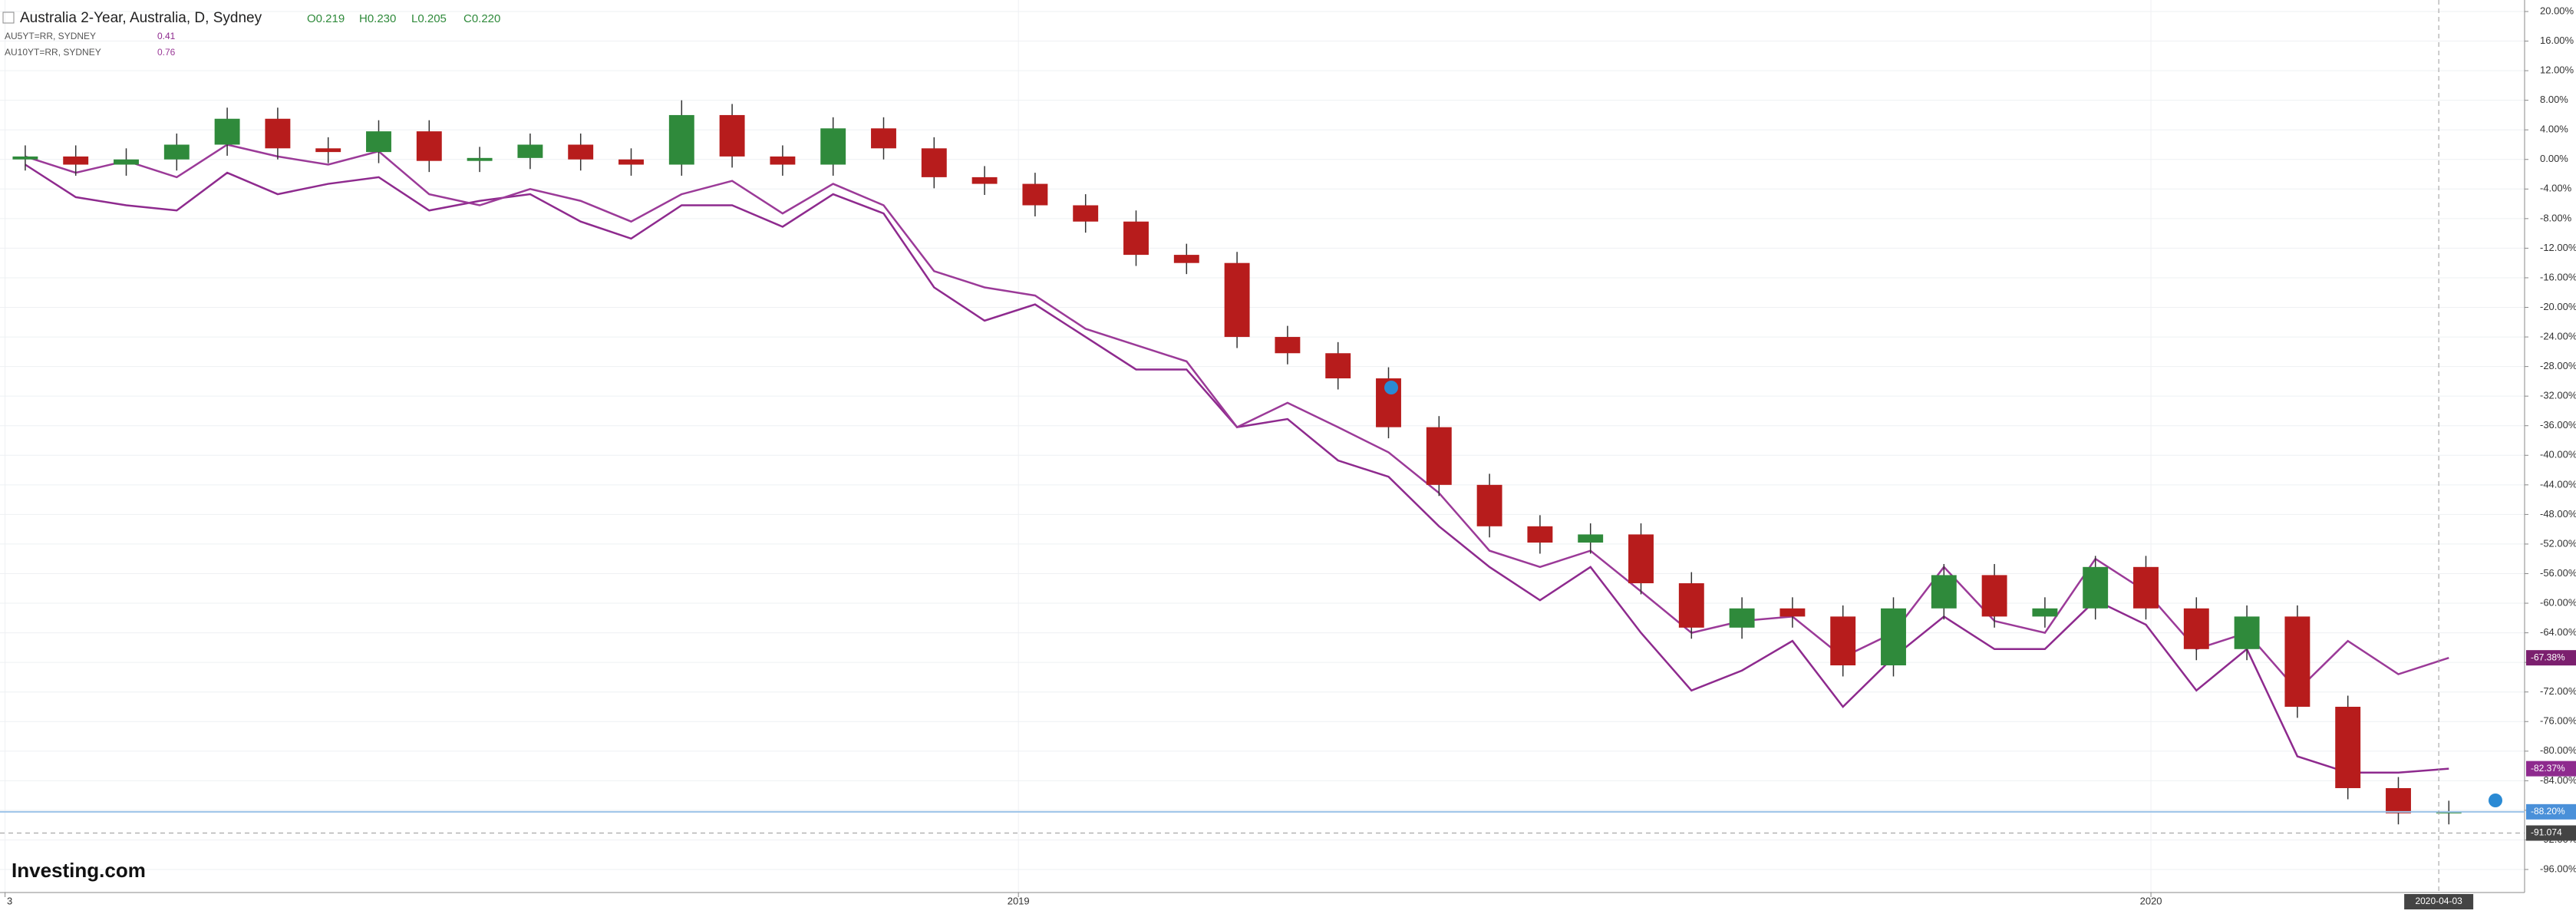  What do you see at coordinates (326, 18) in the screenshot?
I see `ohlc-open: O0.219` at bounding box center [326, 18].